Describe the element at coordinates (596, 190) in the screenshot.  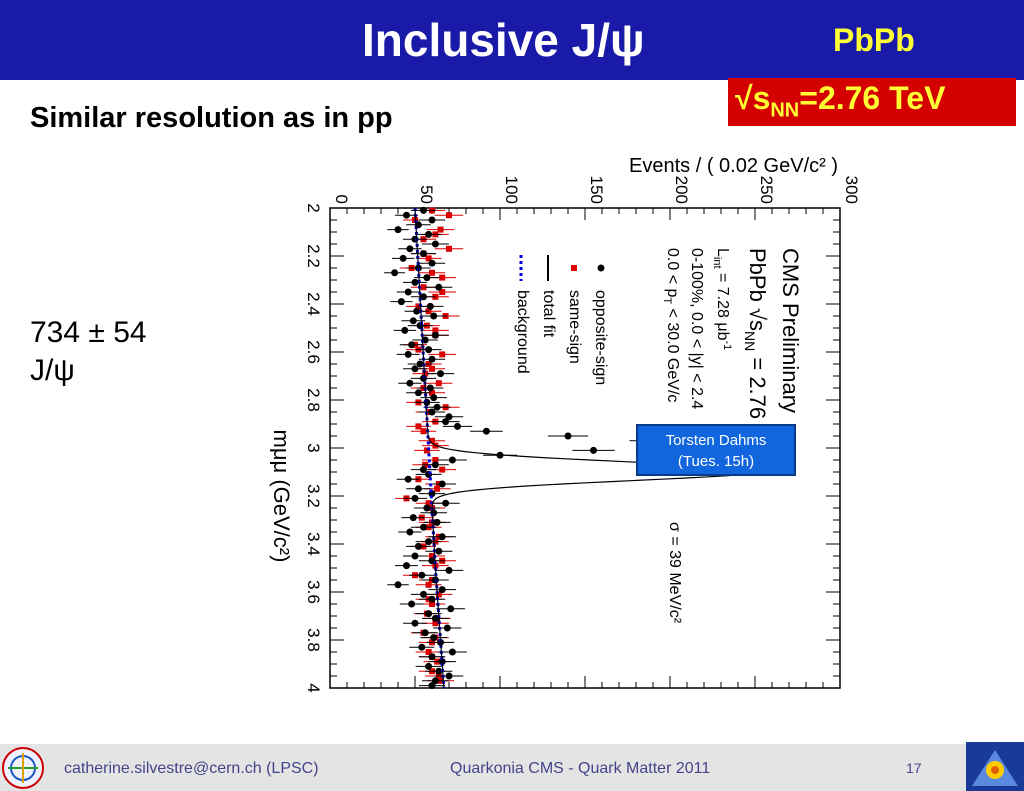
I see `y-tick-label: 150` at that location.